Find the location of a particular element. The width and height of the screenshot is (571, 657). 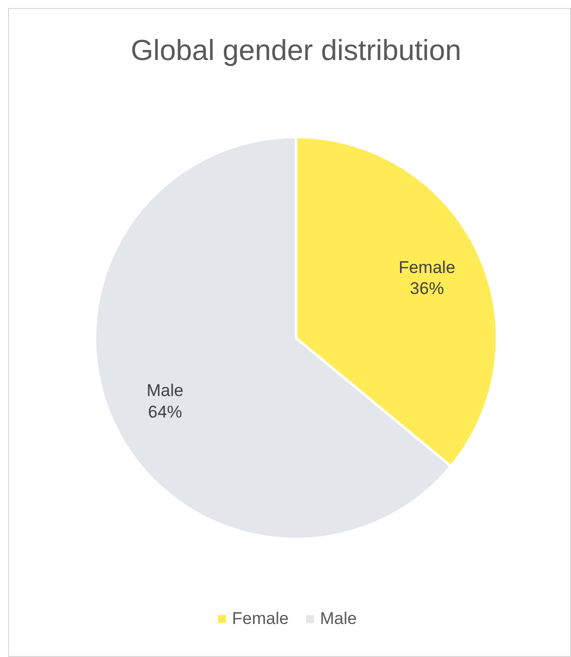

slice-label: Male is located at coordinates (165, 390).